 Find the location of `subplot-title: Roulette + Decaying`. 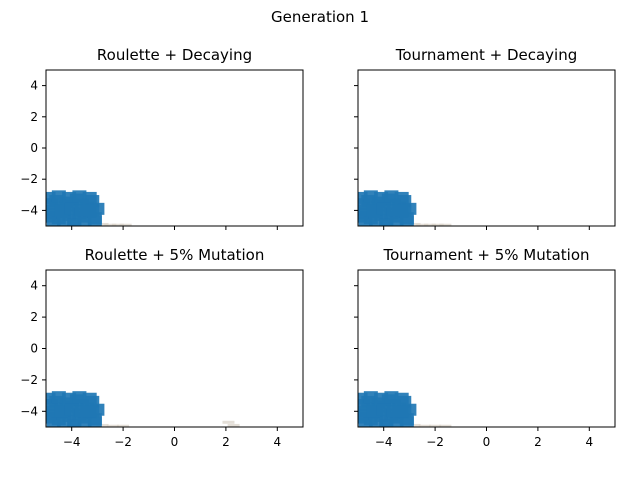

subplot-title: Roulette + Decaying is located at coordinates (174, 55).